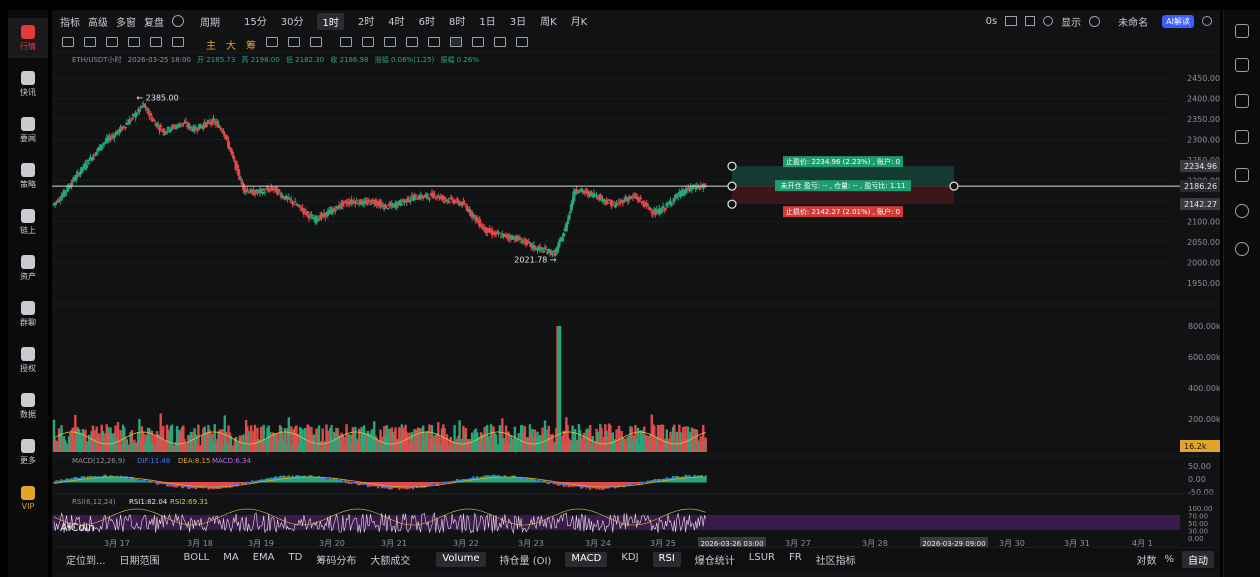 The height and width of the screenshot is (577, 1260). Describe the element at coordinates (90, 42) in the screenshot. I see `hline-tool-icon` at that location.